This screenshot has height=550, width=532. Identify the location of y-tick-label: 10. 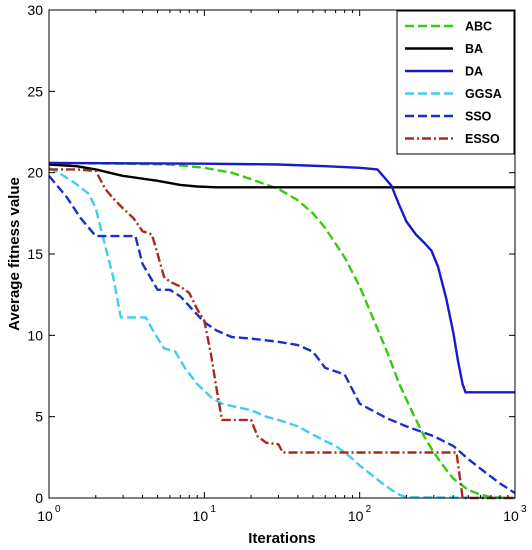
(35, 335).